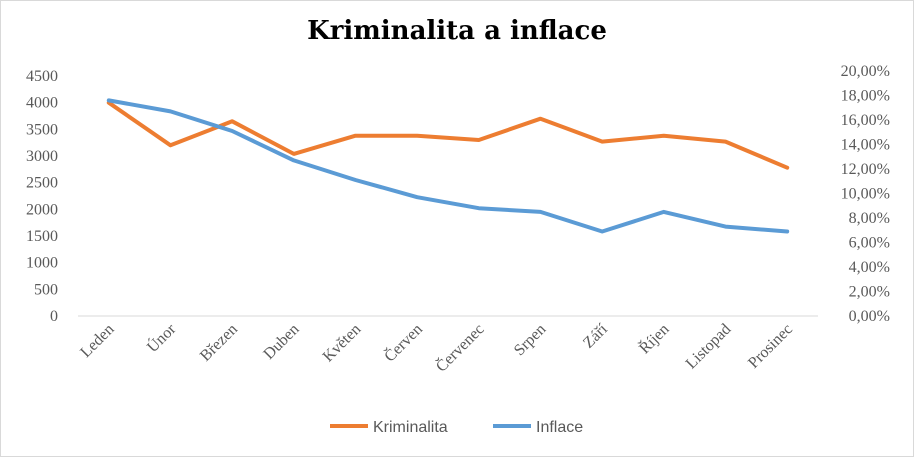  Describe the element at coordinates (869, 267) in the screenshot. I see `right-tick-label: 4,00%` at that location.